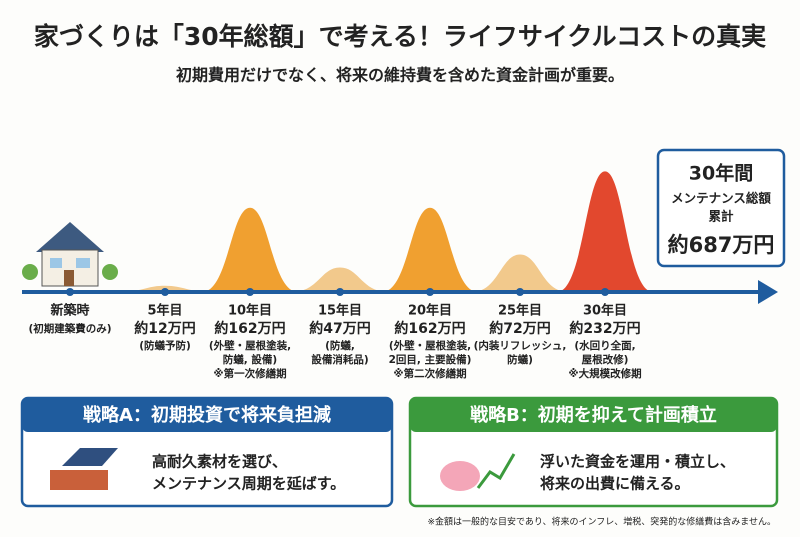 Image resolution: width=800 pixels, height=537 pixels. I want to click on milestone-cost: 約47万円, so click(339, 328).